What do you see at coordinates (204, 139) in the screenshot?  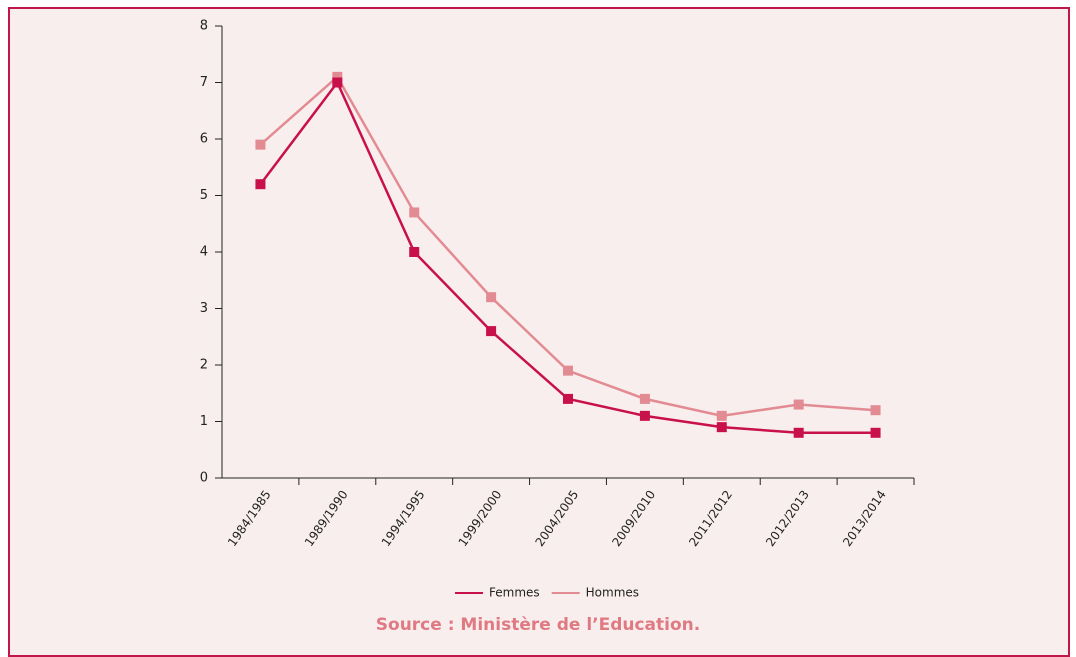 I see `y-tick-label: 6` at bounding box center [204, 139].